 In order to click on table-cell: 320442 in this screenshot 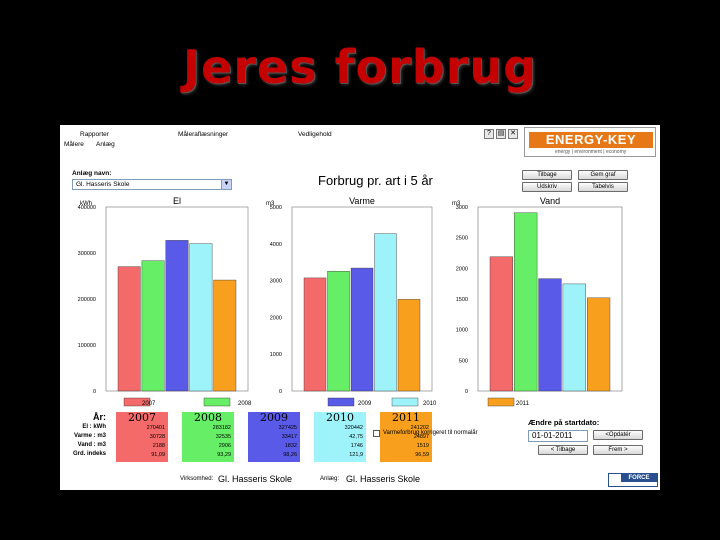, I will do `click(353, 428)`.